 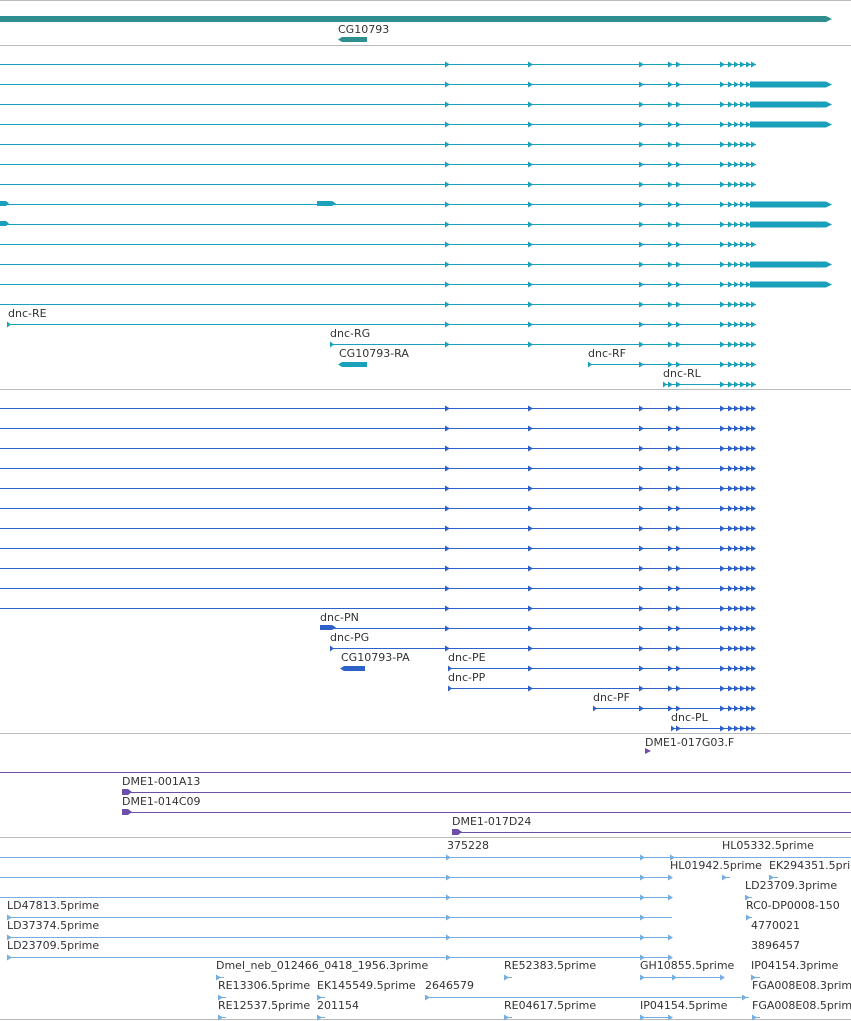 What do you see at coordinates (161, 801) in the screenshot?
I see `clone-label: DME1-014C09` at bounding box center [161, 801].